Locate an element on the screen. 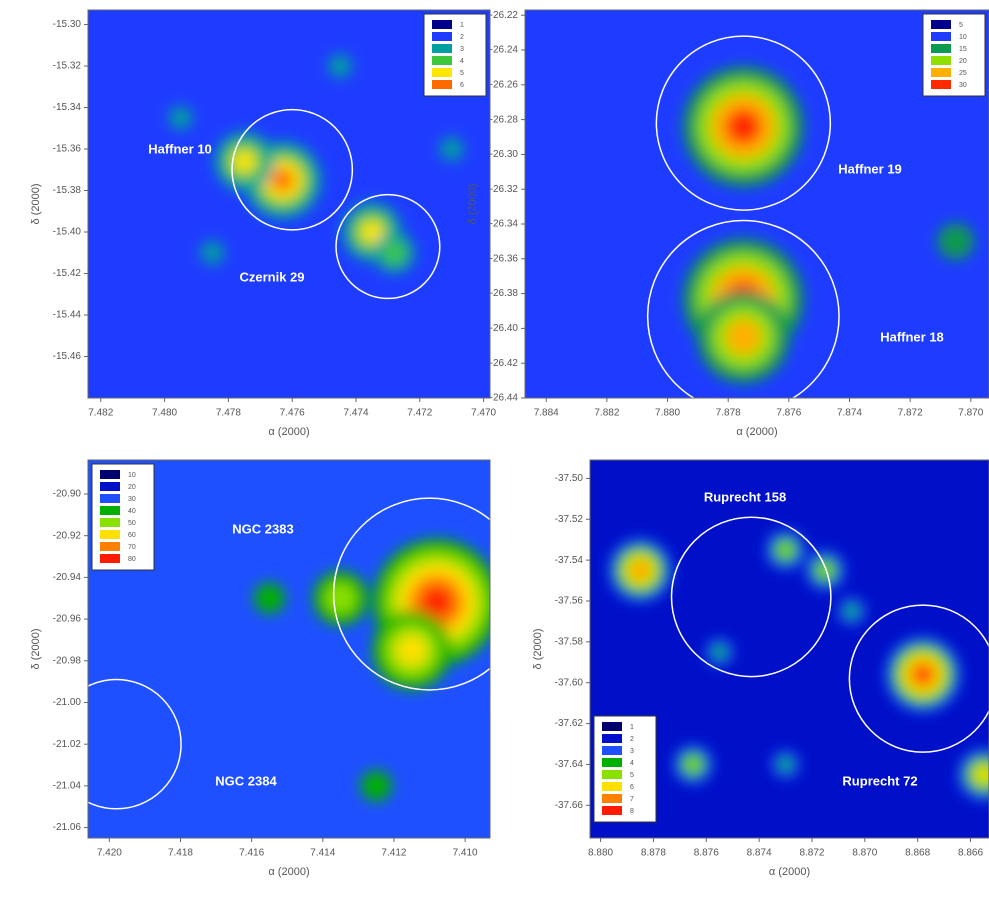  cluster-label: Ruprecht 72 is located at coordinates (879, 780).